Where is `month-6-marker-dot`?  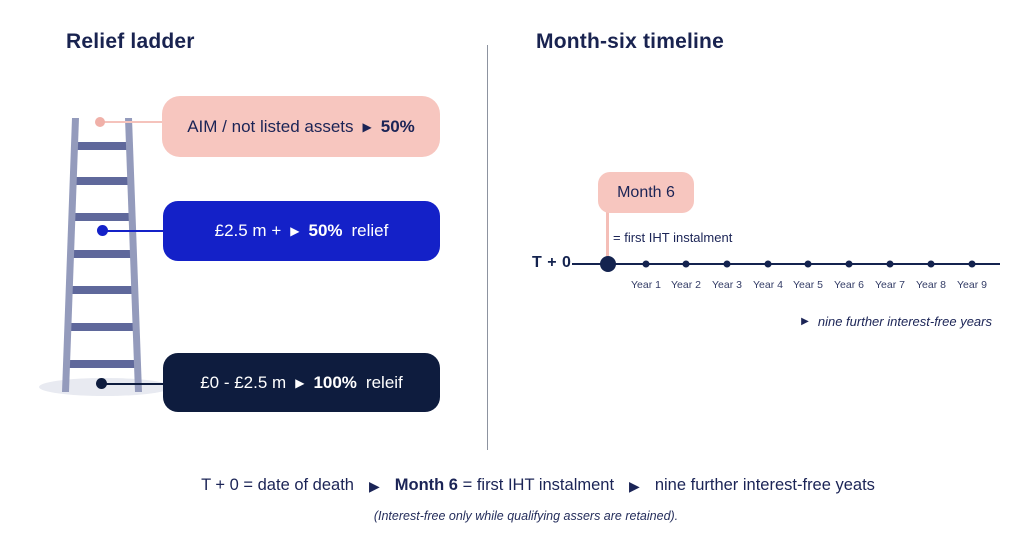 month-6-marker-dot is located at coordinates (608, 264).